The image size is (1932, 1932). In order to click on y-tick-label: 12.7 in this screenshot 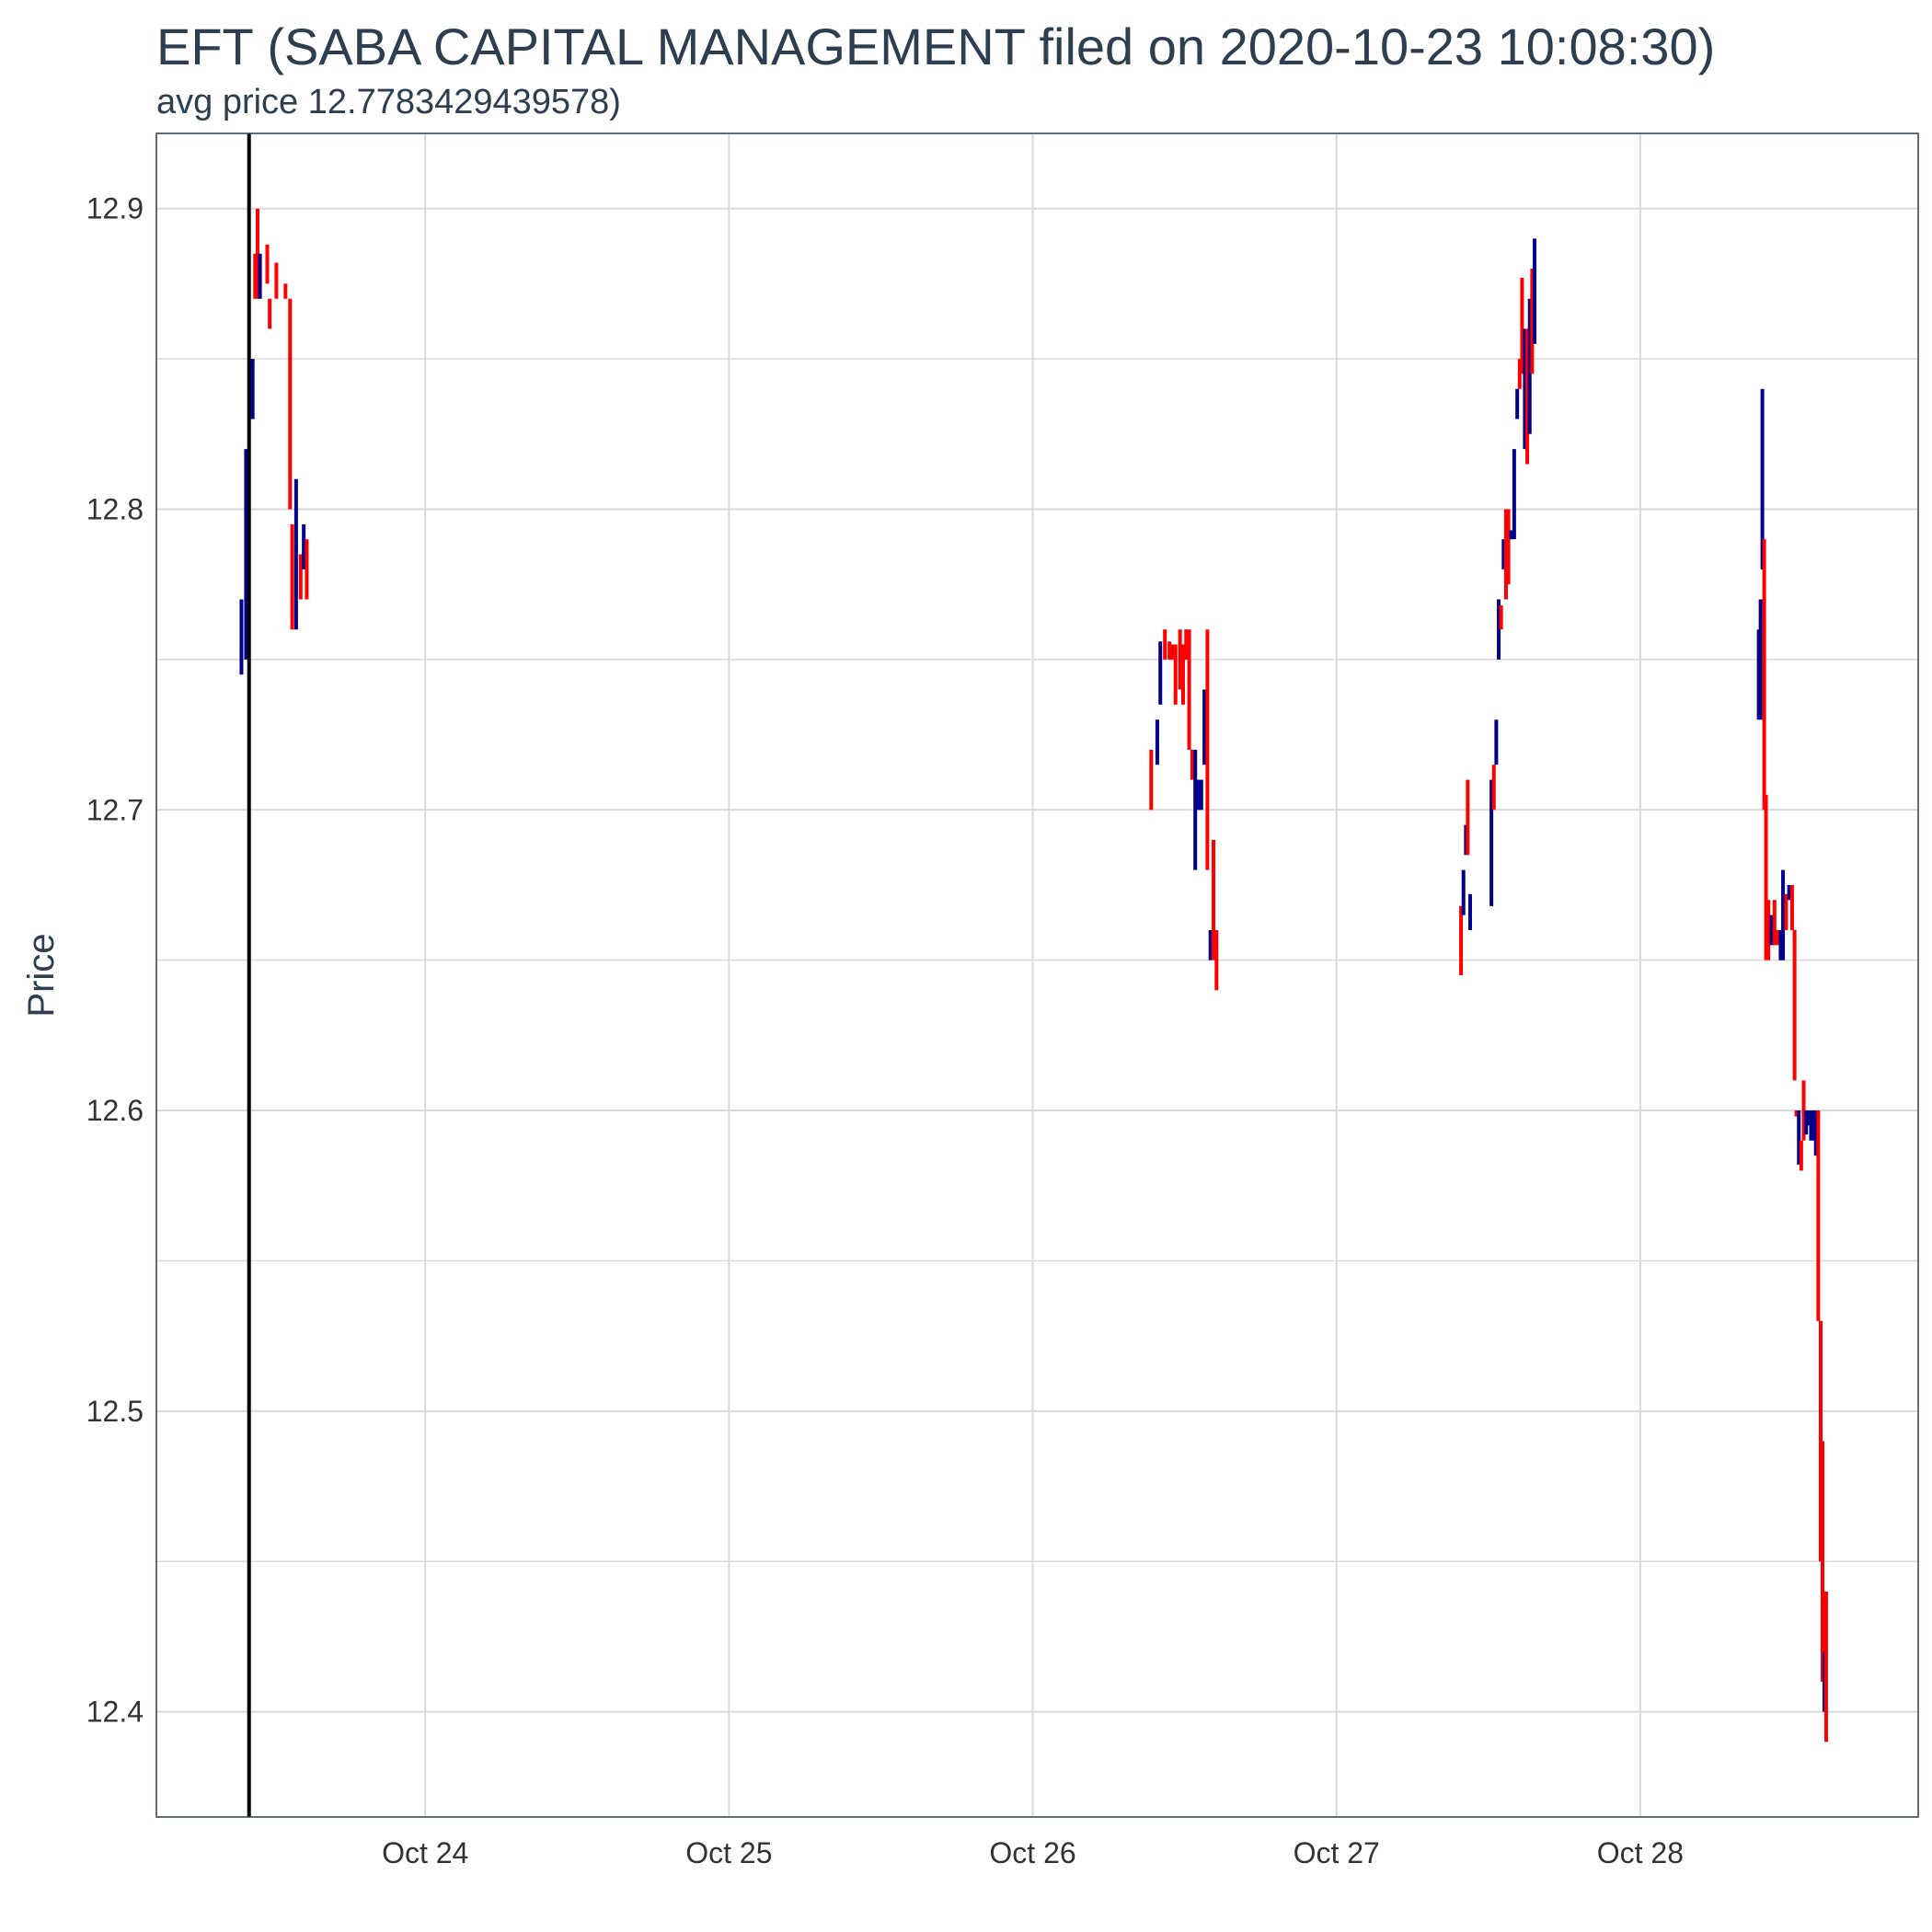, I will do `click(115, 809)`.